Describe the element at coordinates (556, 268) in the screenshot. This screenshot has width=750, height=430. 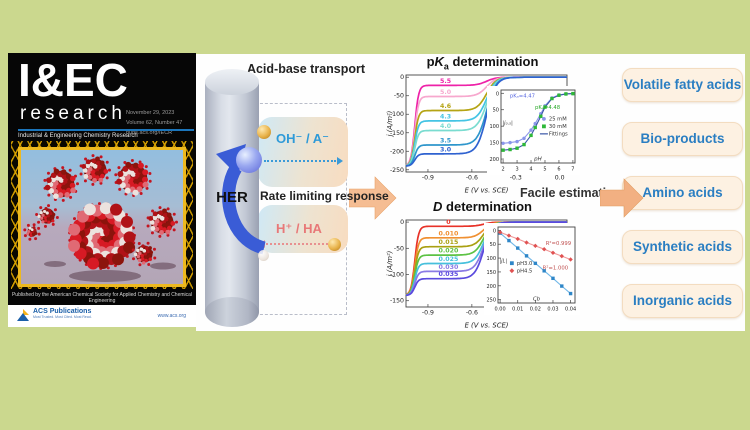
I see `svg-text: R²=1.000` at that location.